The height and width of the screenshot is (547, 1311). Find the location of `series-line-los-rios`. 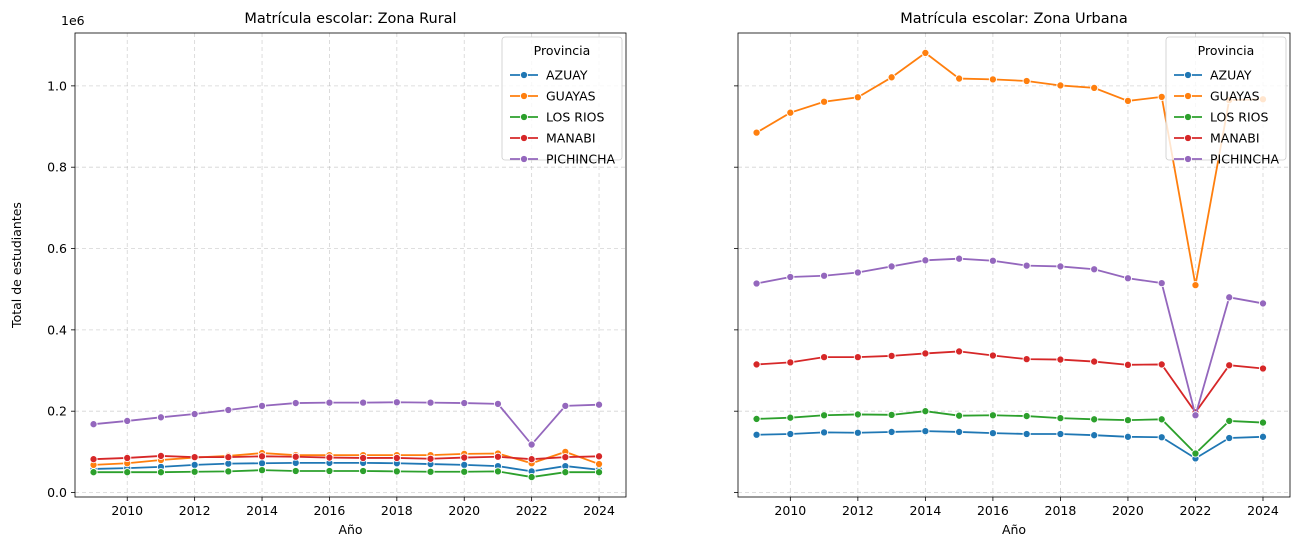

series-line-los-rios is located at coordinates (1010, 432).